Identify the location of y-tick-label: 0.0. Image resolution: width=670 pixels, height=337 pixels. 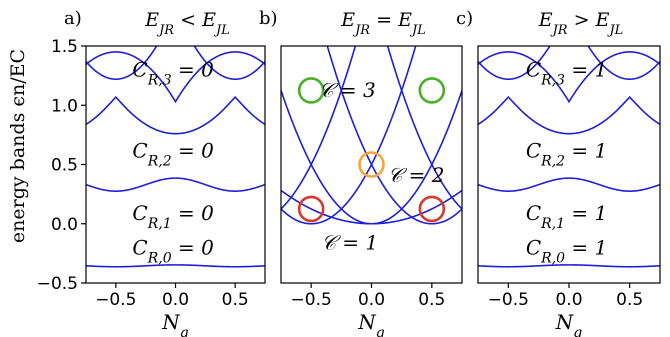
(64, 225).